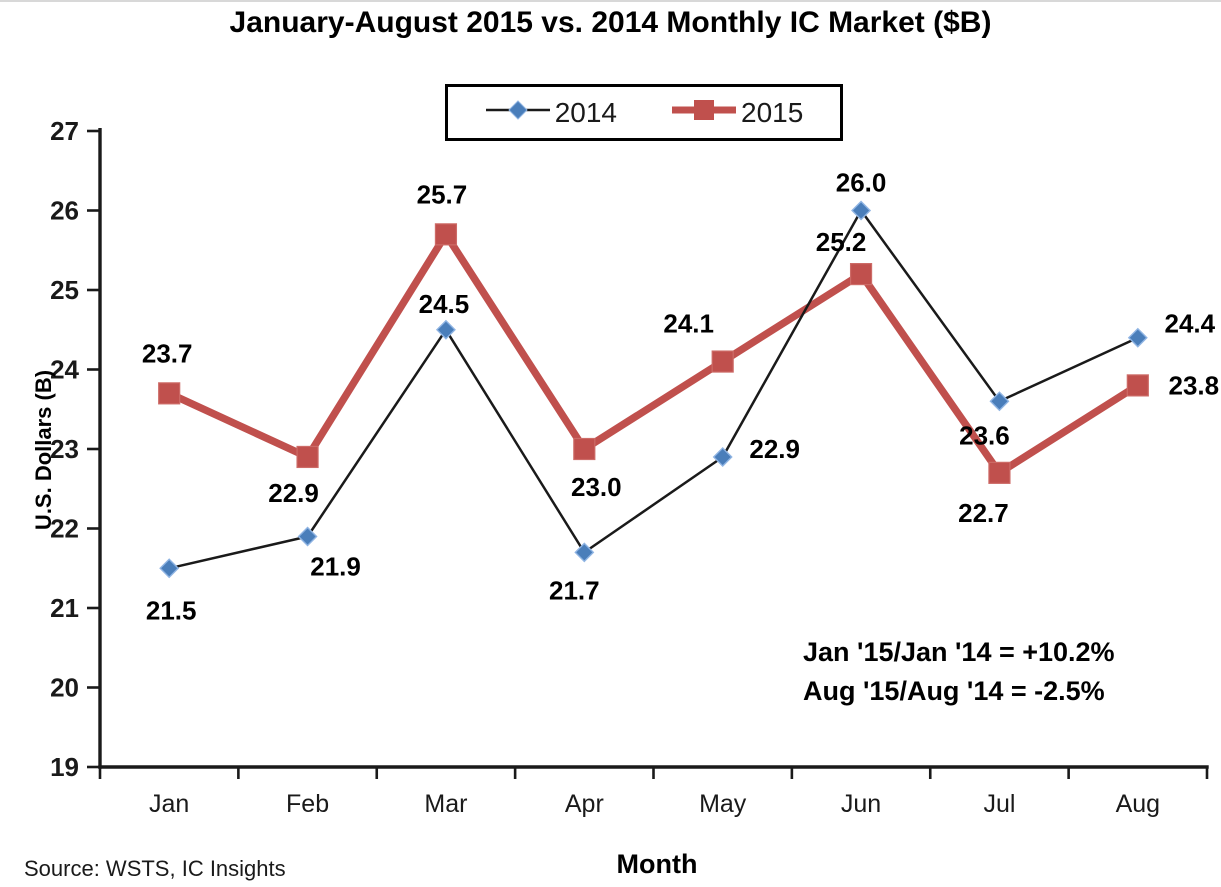 This screenshot has height=887, width=1221. Describe the element at coordinates (688, 324) in the screenshot. I see `data-label-2015-May: 24.1` at that location.